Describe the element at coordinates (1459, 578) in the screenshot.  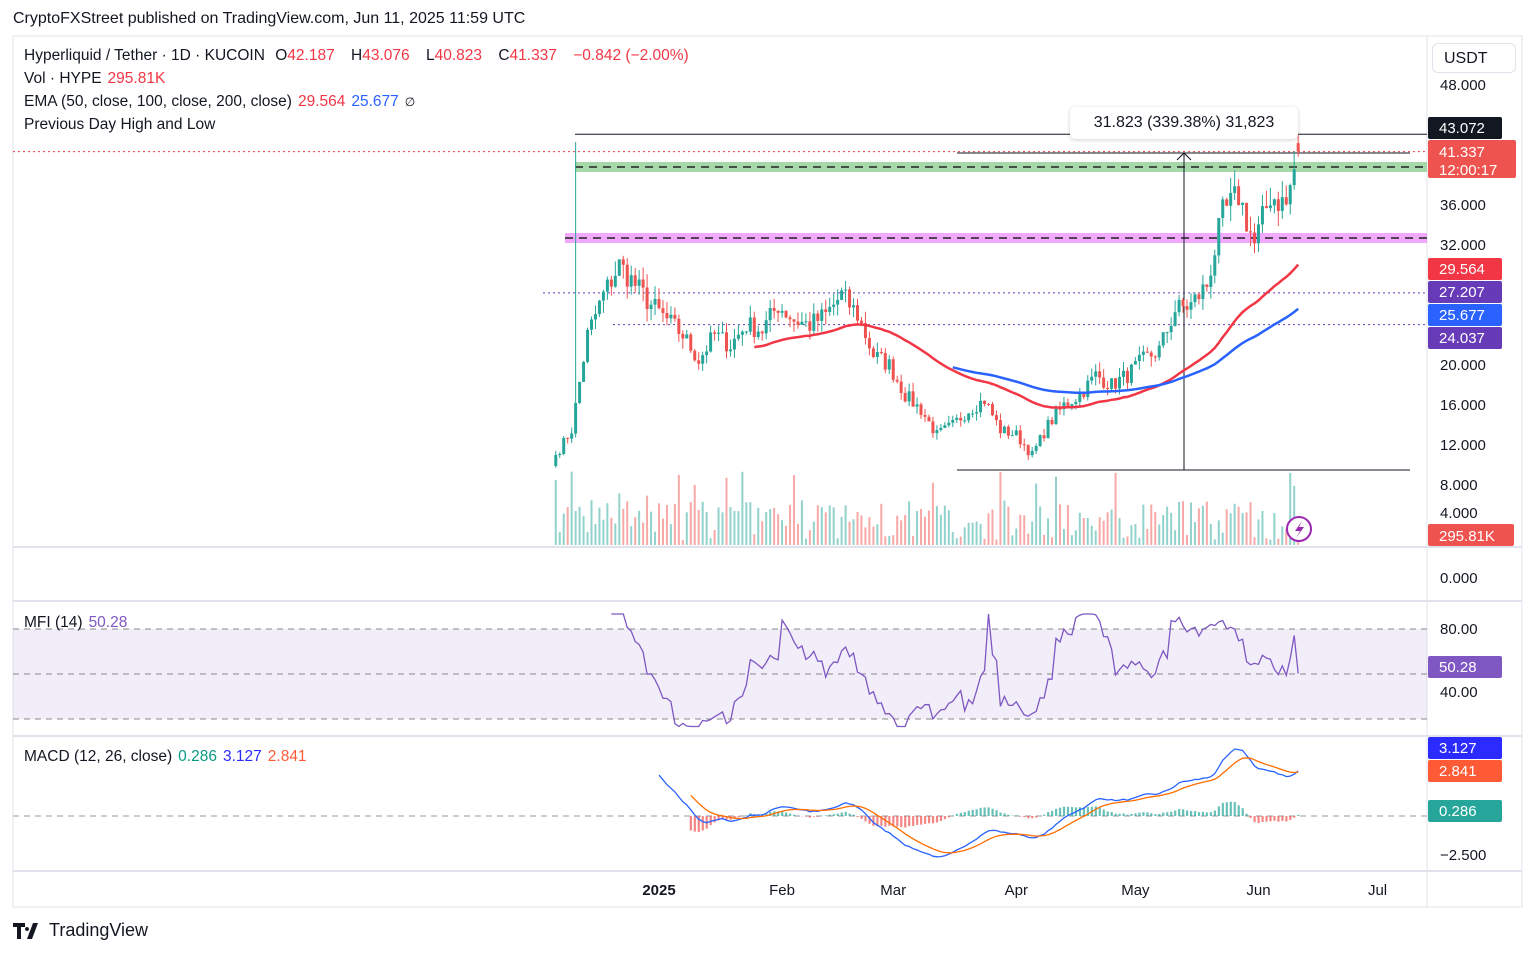
I see `price-tick: 0.000` at that location.